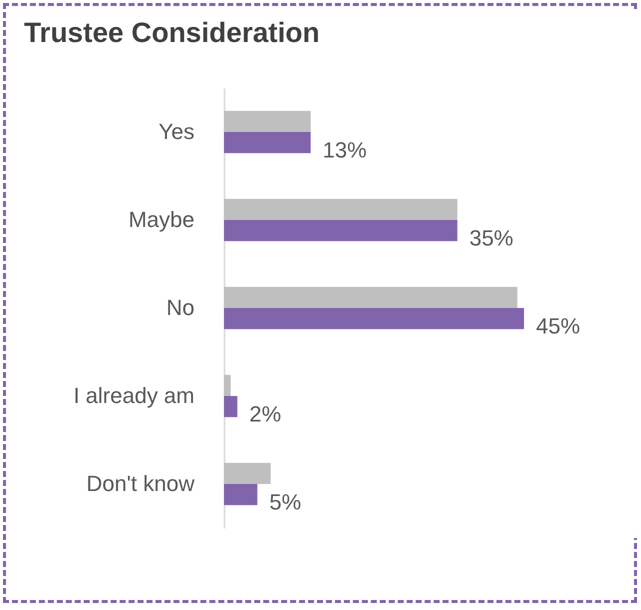 Image resolution: width=641 pixels, height=610 pixels. Describe the element at coordinates (265, 414) in the screenshot. I see `data-label: 2%` at that location.